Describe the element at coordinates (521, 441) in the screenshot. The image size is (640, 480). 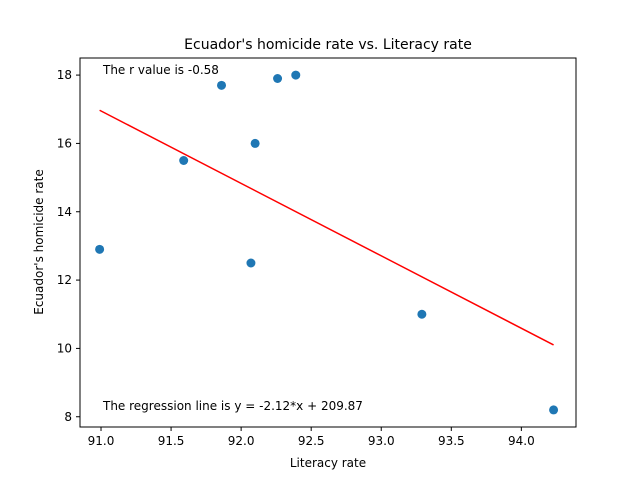
I see `x-tick-label: 94.0` at that location.